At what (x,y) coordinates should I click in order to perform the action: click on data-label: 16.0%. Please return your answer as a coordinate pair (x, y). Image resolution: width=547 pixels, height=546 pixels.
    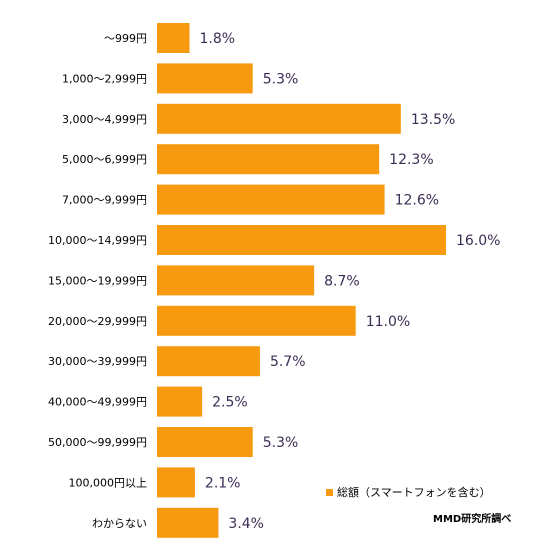
    Looking at the image, I should click on (478, 241).